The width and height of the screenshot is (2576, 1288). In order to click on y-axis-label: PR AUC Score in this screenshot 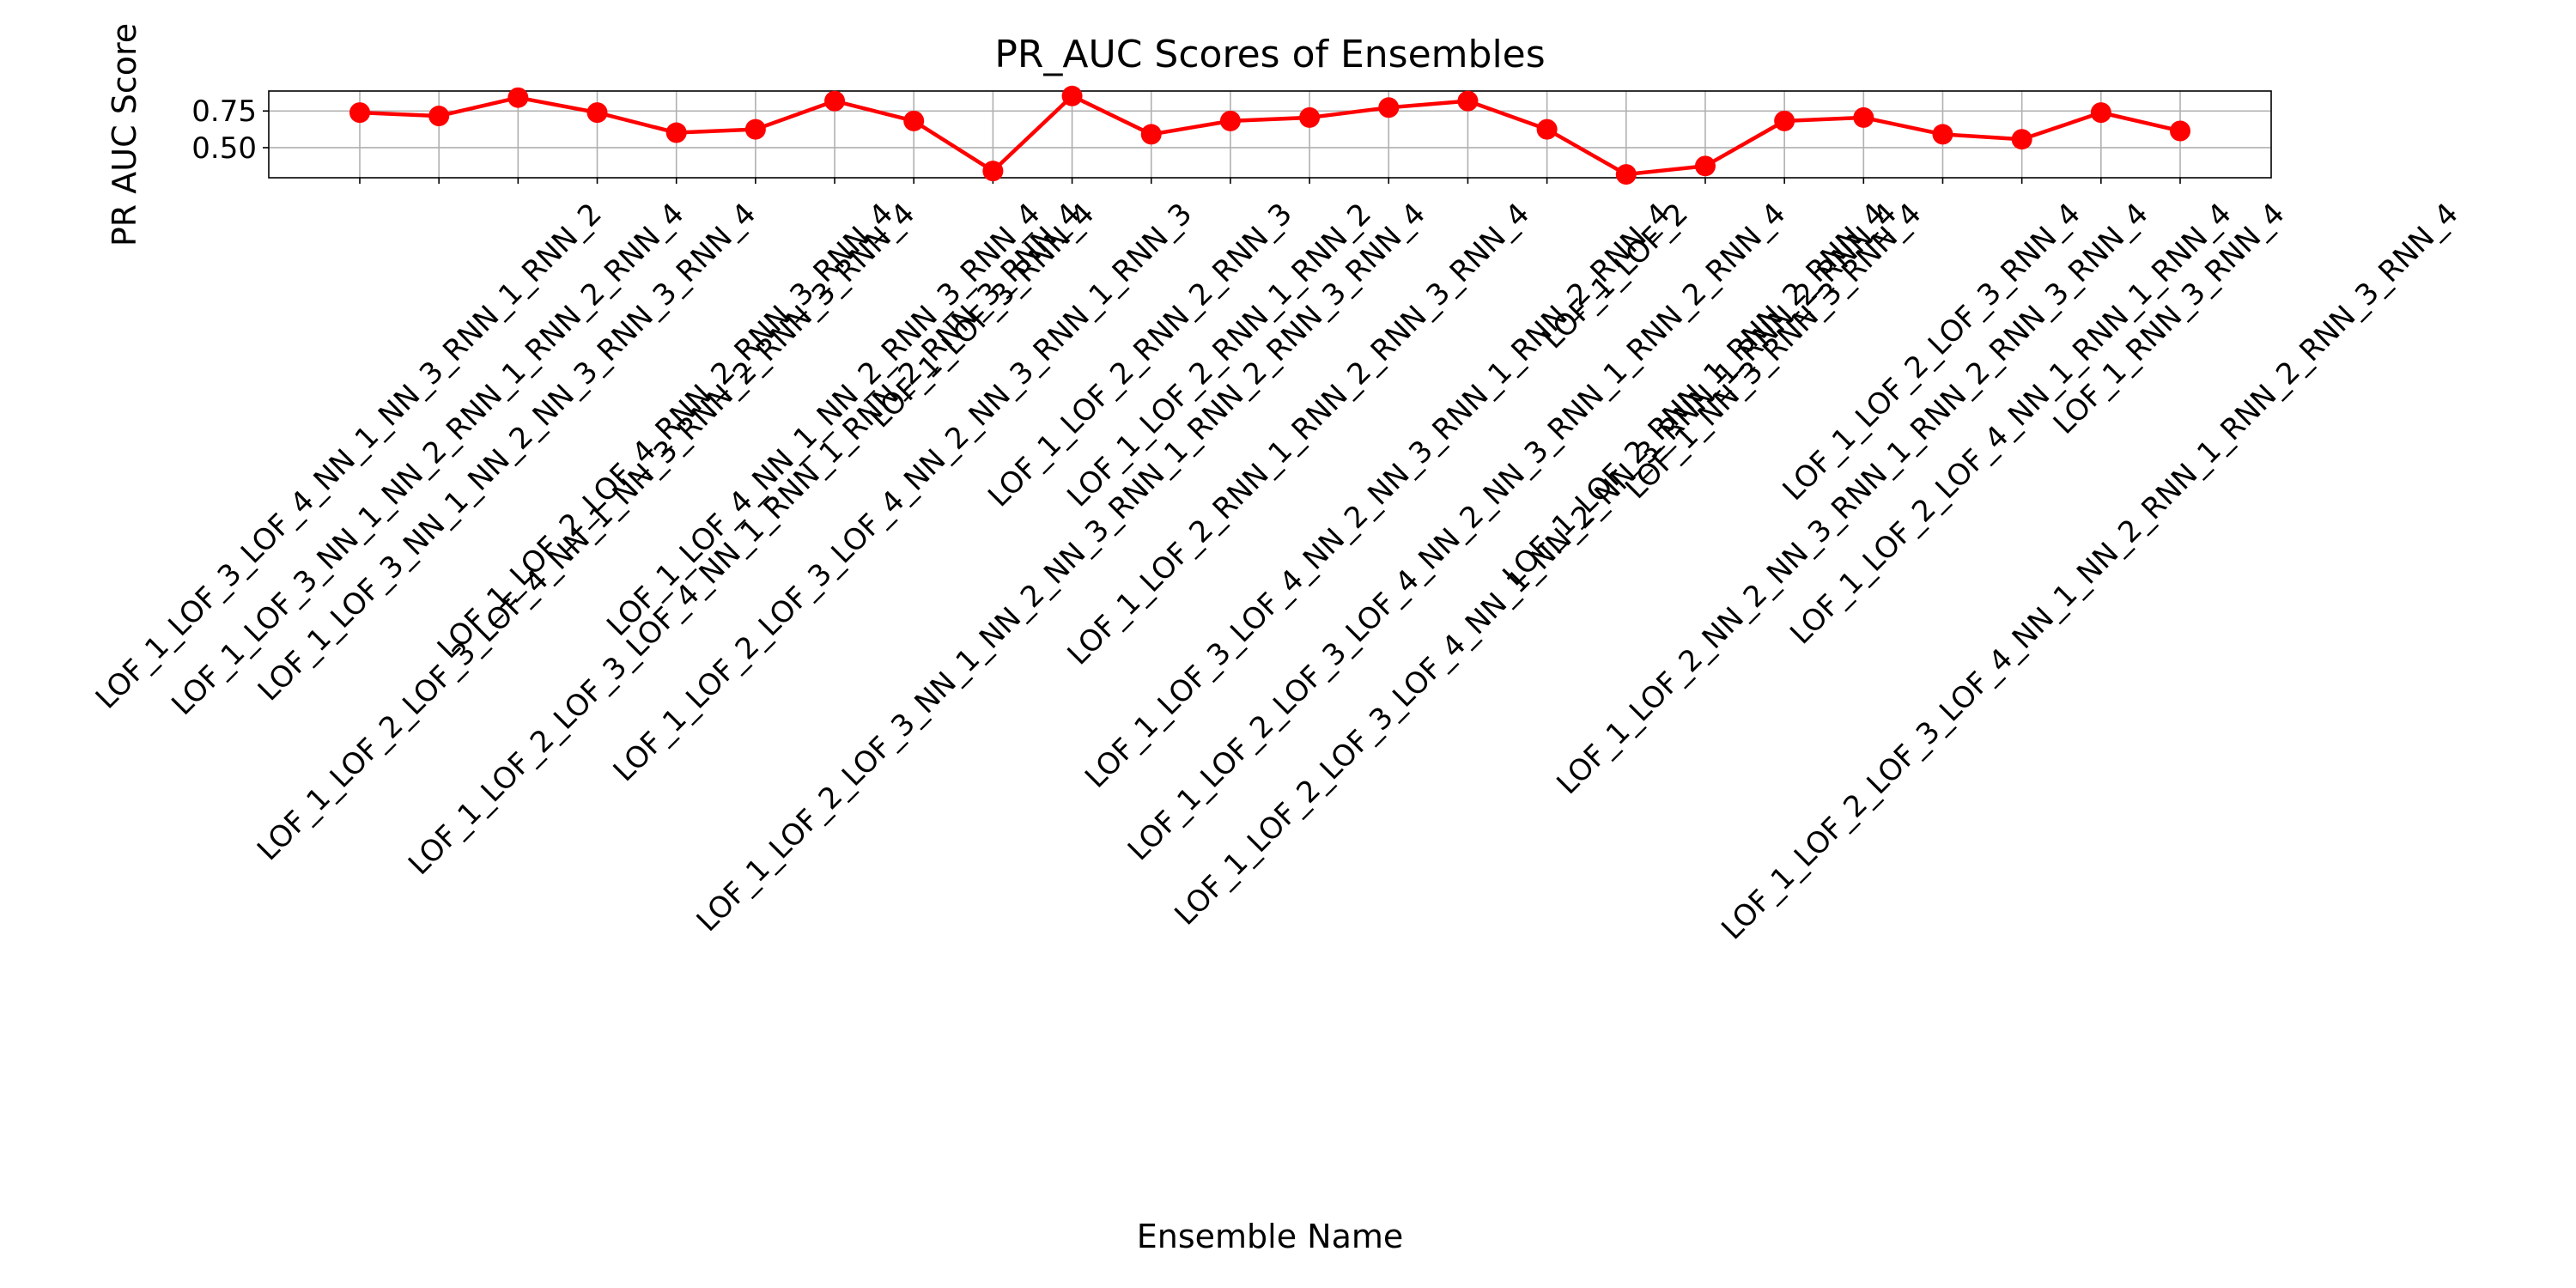, I will do `click(124, 134)`.